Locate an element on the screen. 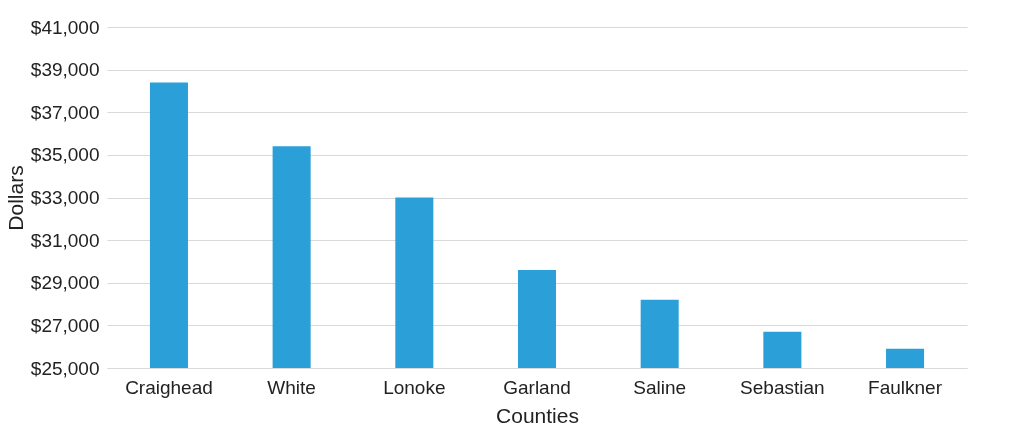  x-tick-label: Garland is located at coordinates (537, 387).